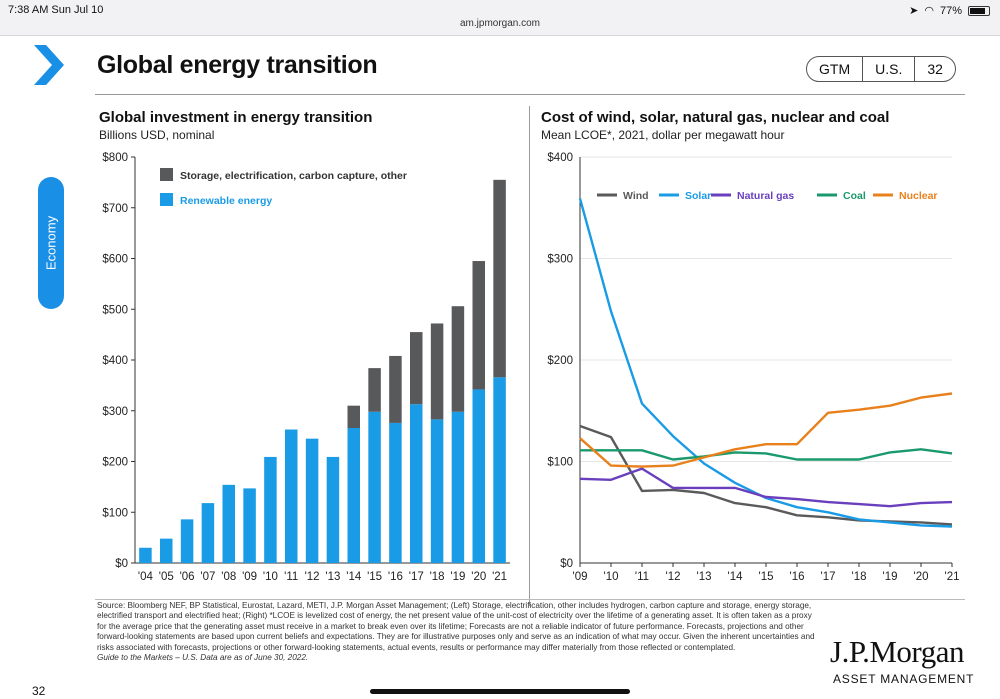  I want to click on location-icon: ➤, so click(914, 11).